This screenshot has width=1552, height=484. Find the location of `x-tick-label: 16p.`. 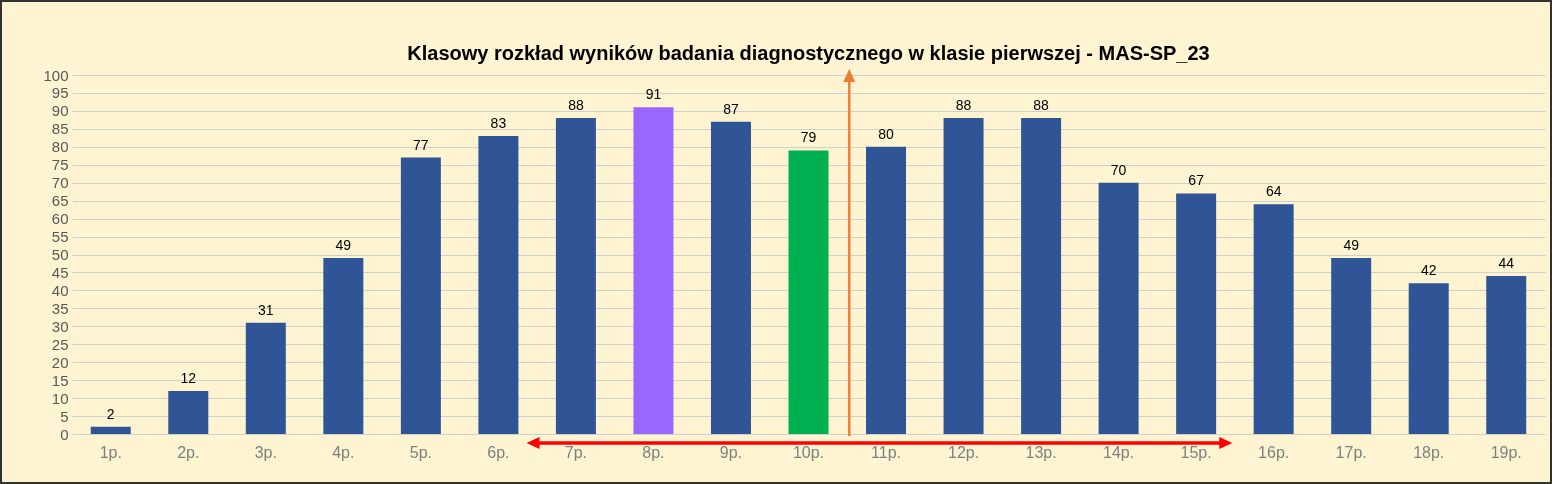

x-tick-label: 16p. is located at coordinates (1274, 452).